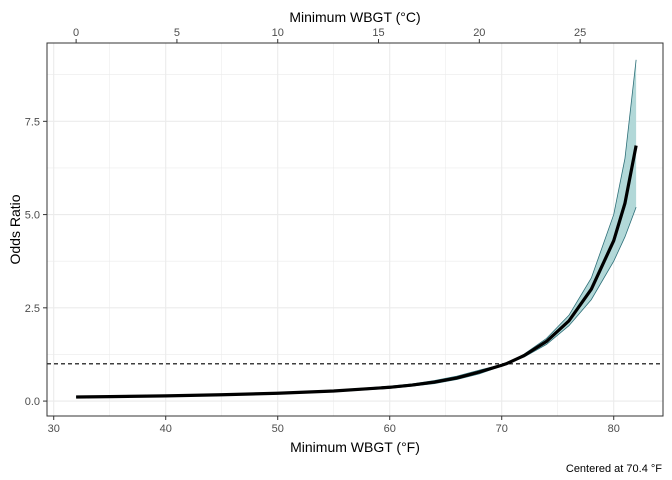  Describe the element at coordinates (278, 429) in the screenshot. I see `x-tick-label: 50` at that location.